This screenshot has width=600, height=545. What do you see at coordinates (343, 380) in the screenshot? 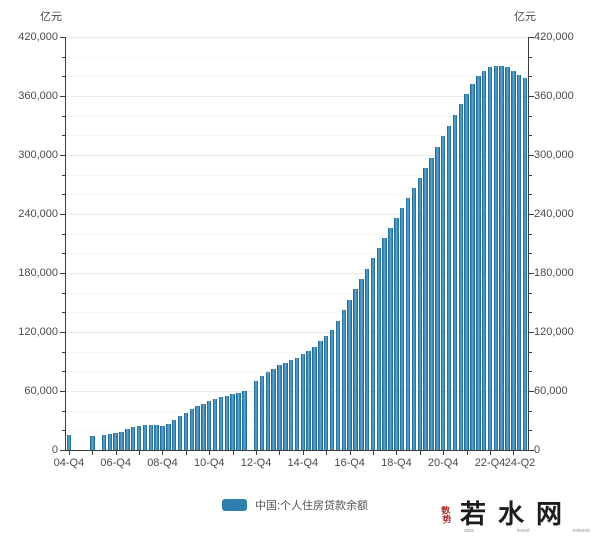
I see `bar-16-Q3` at bounding box center [343, 380].